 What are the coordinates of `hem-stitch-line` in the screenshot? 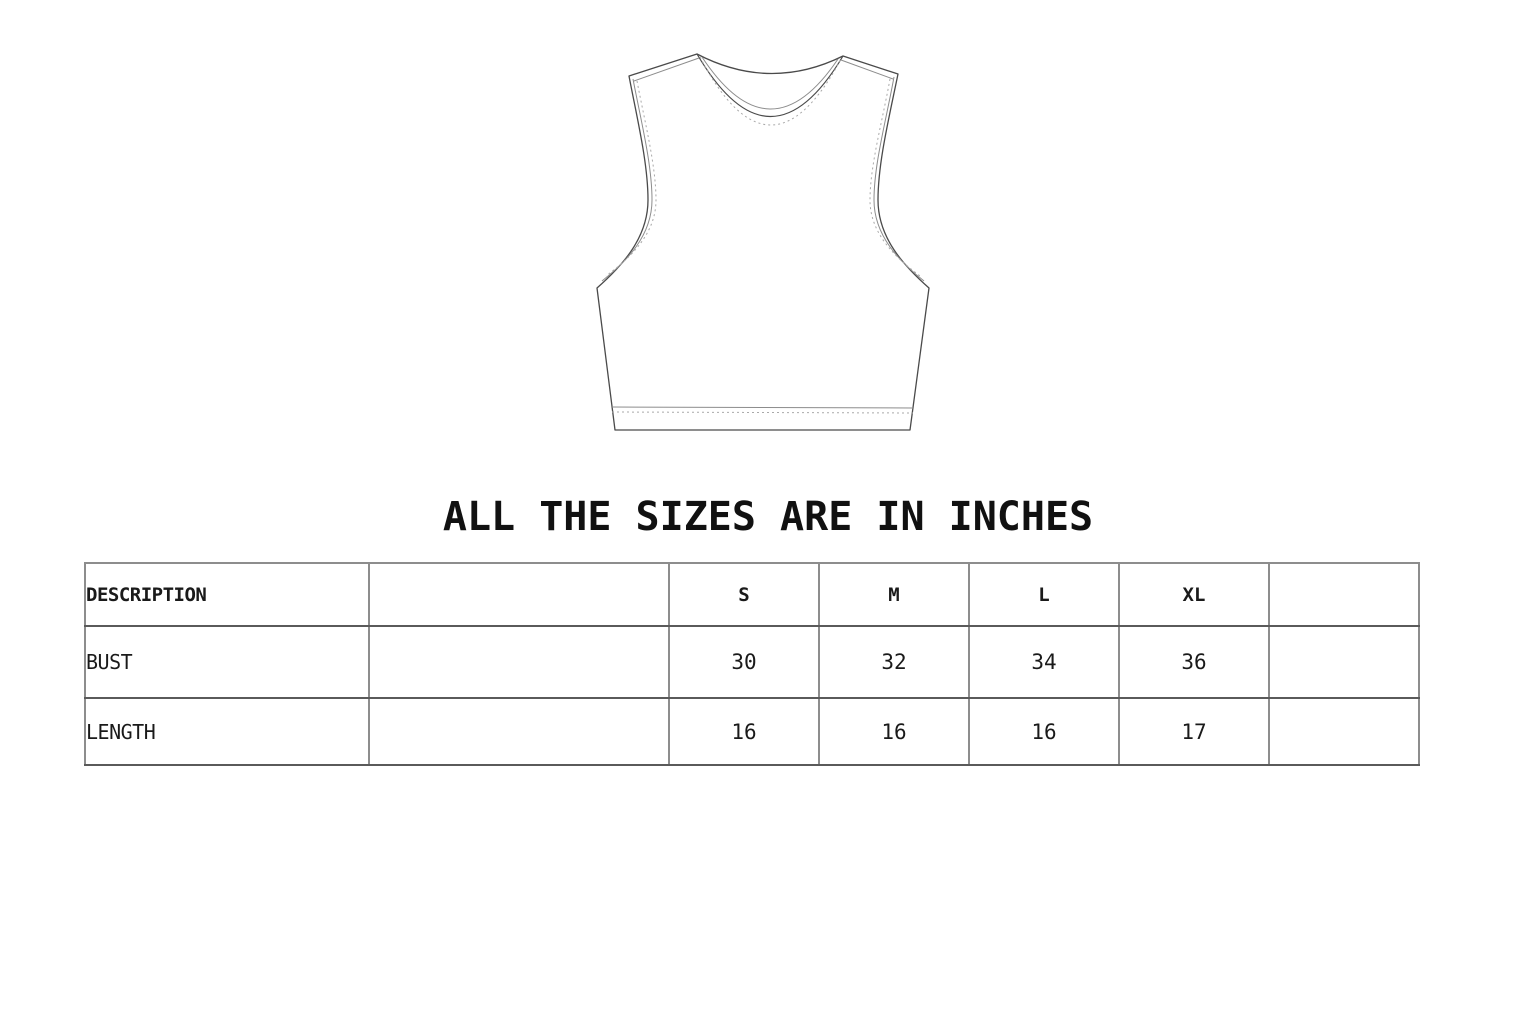 It's located at (762, 412).